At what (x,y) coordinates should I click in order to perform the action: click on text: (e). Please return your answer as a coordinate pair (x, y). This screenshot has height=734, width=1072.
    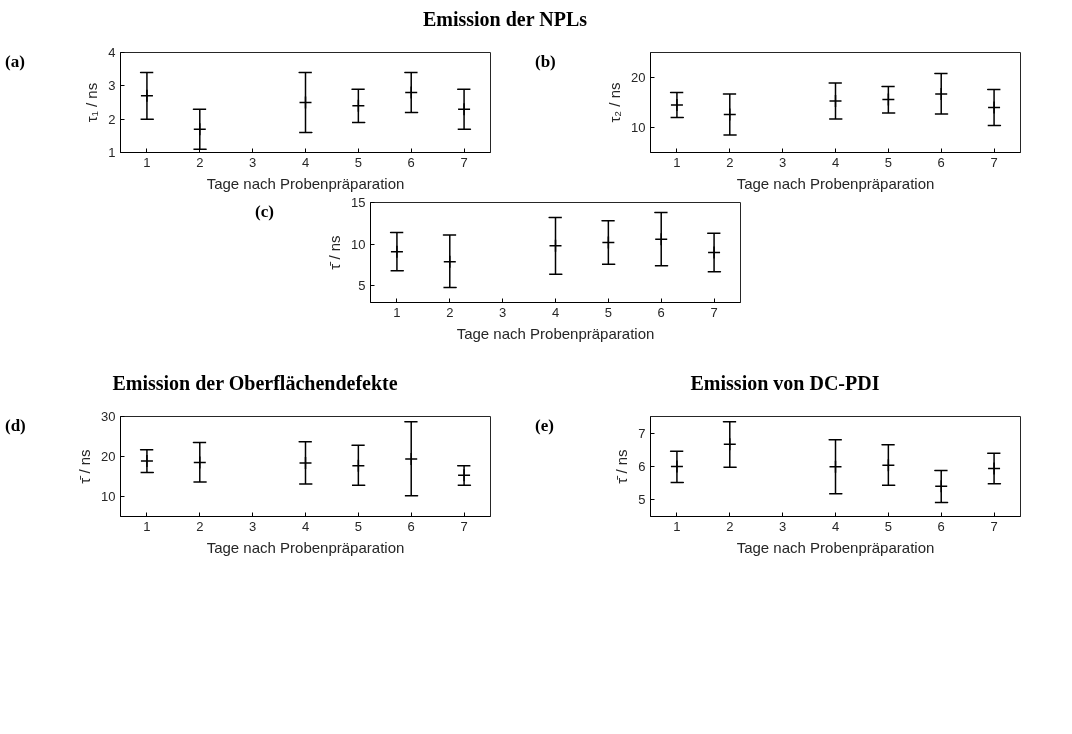
    Looking at the image, I should click on (544, 426).